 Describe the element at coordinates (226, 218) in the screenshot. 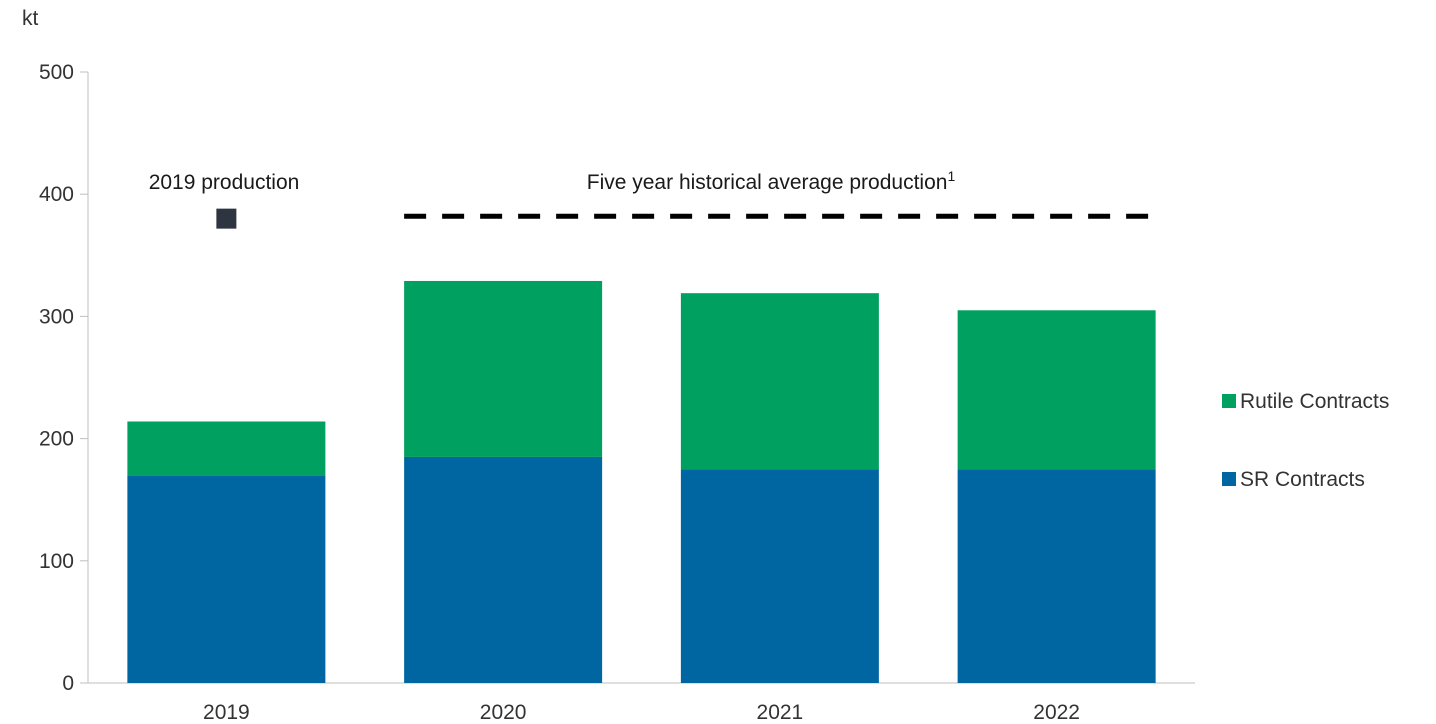

I see `production-2019-marker` at that location.